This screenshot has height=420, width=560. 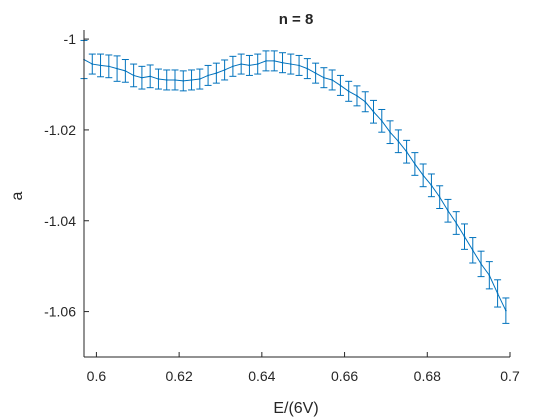 What do you see at coordinates (60, 130) in the screenshot?
I see `y-tick-label: -1.02` at bounding box center [60, 130].